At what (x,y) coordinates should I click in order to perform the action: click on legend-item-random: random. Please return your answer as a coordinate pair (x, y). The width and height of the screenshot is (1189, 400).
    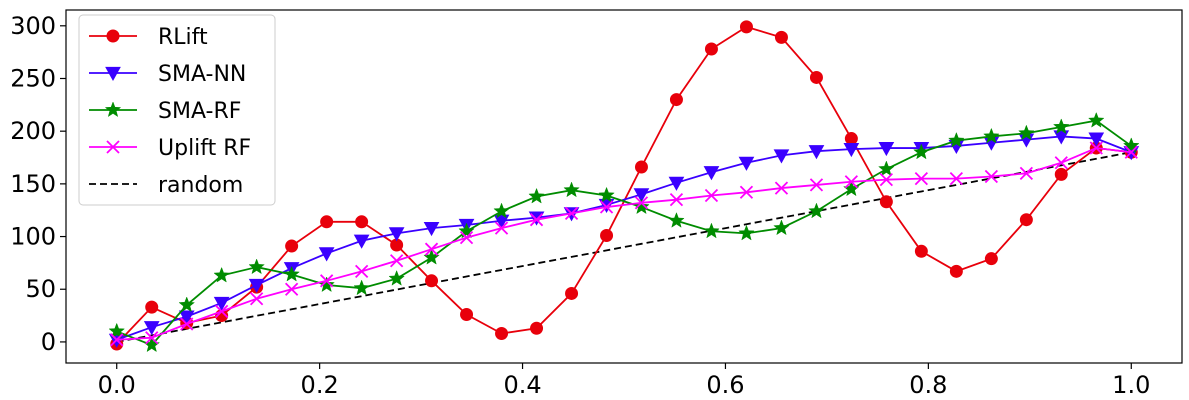
    Looking at the image, I should click on (166, 185).